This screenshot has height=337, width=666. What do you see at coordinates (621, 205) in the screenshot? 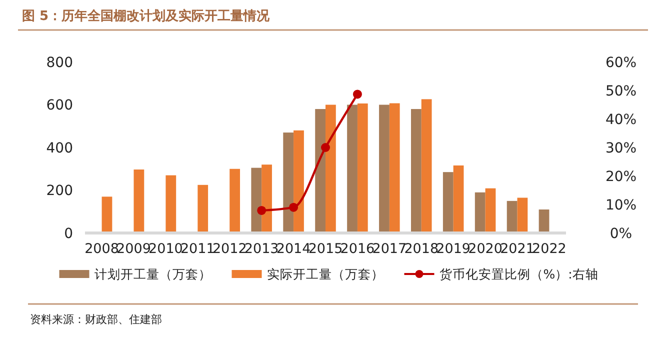
I see `y2-tick-label: 10%` at bounding box center [621, 205].